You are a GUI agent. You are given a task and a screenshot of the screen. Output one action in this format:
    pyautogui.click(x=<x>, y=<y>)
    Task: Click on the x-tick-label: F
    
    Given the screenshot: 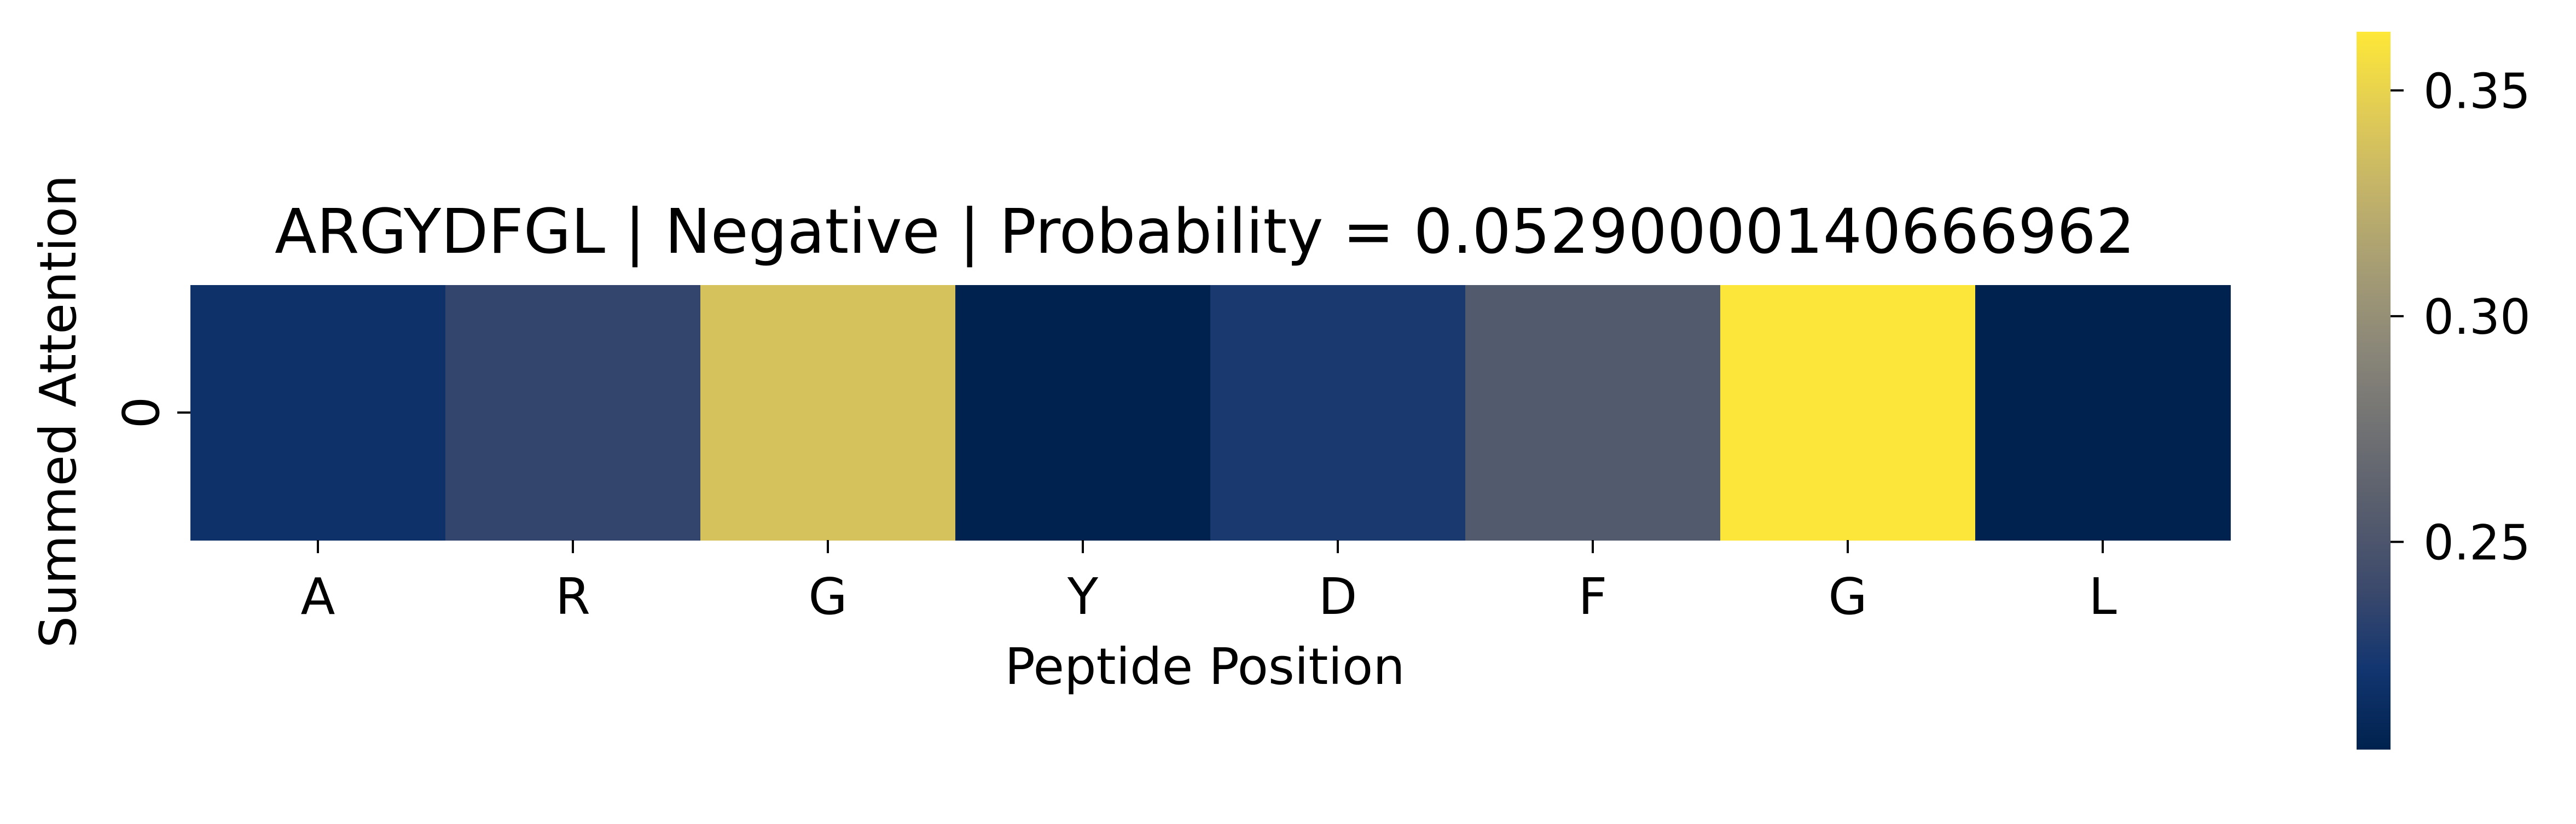 What is the action you would take?
    pyautogui.click(x=1593, y=596)
    